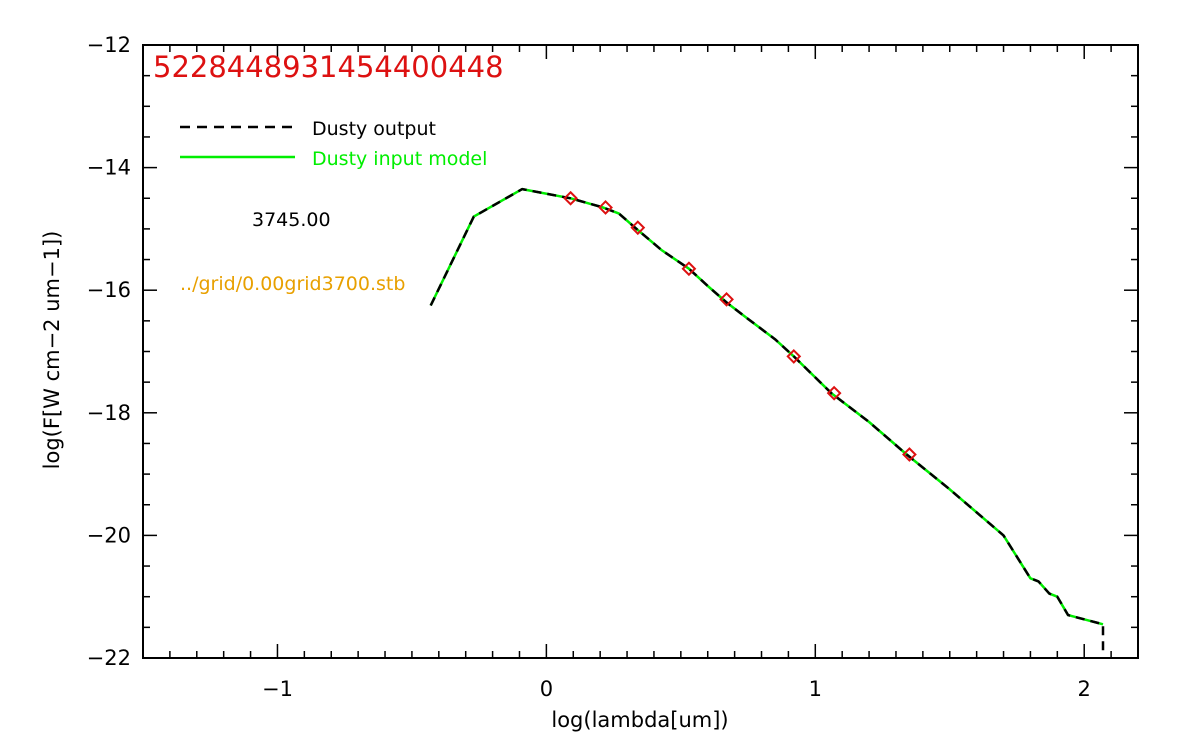 The height and width of the screenshot is (750, 1180). What do you see at coordinates (328, 67) in the screenshot?
I see `chart-title: 5228448931454400448` at bounding box center [328, 67].